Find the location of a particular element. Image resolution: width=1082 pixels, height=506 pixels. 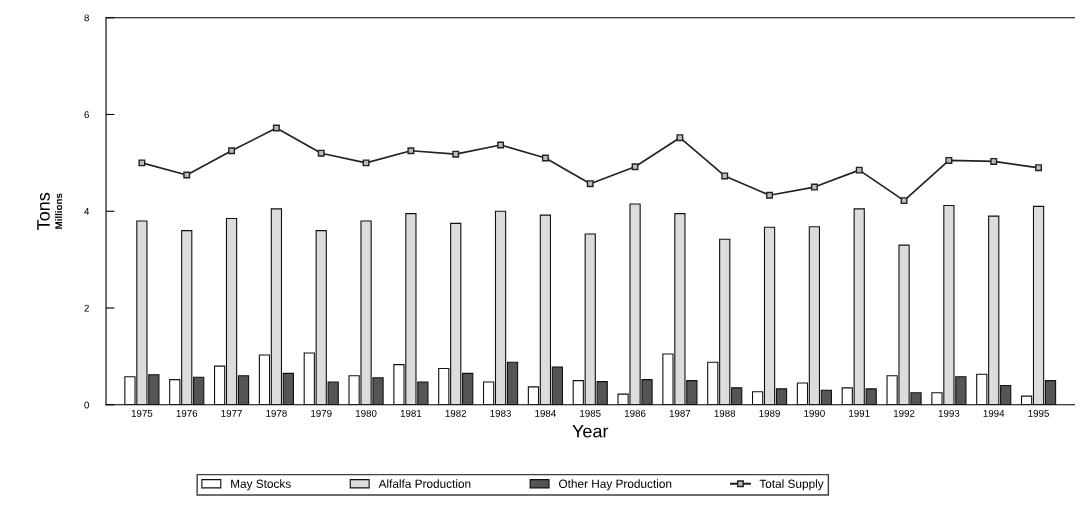

x-tick-label: 1977 is located at coordinates (231, 413).